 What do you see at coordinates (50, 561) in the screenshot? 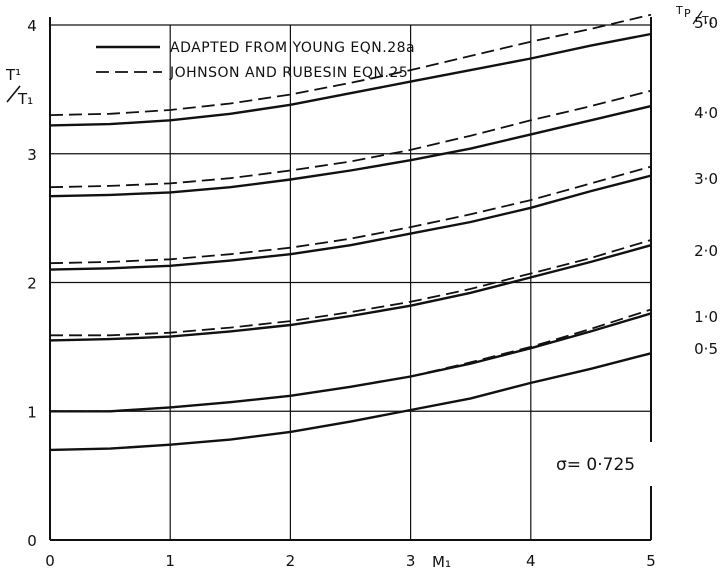
I see `x-tick-label-0: 0` at bounding box center [50, 561].